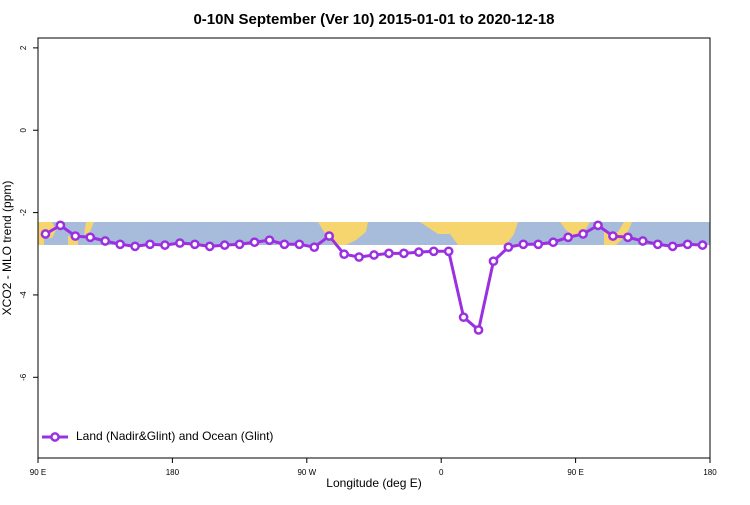  I want to click on legend-label: Land (Nadir&Glint) and Ocean (Glint), so click(174, 436).